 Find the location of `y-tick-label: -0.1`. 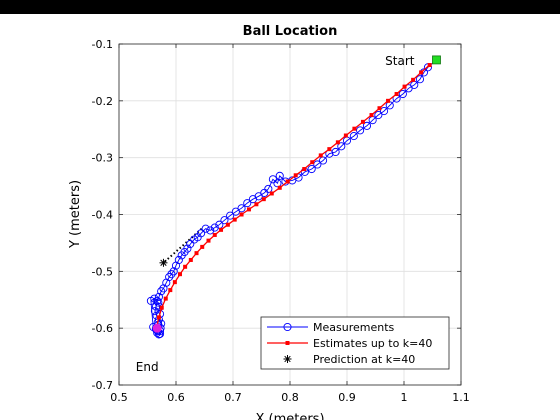

y-tick-label: -0.1 is located at coordinates (102, 44).